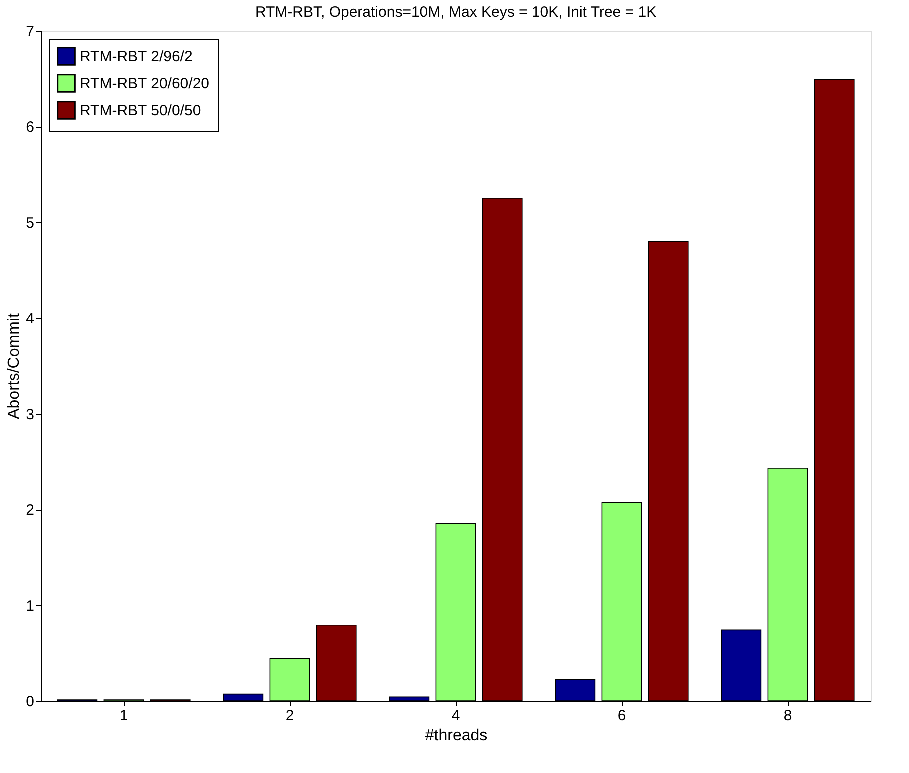 Image resolution: width=909 pixels, height=773 pixels. Describe the element at coordinates (30, 415) in the screenshot. I see `y-tick-label: 3` at that location.